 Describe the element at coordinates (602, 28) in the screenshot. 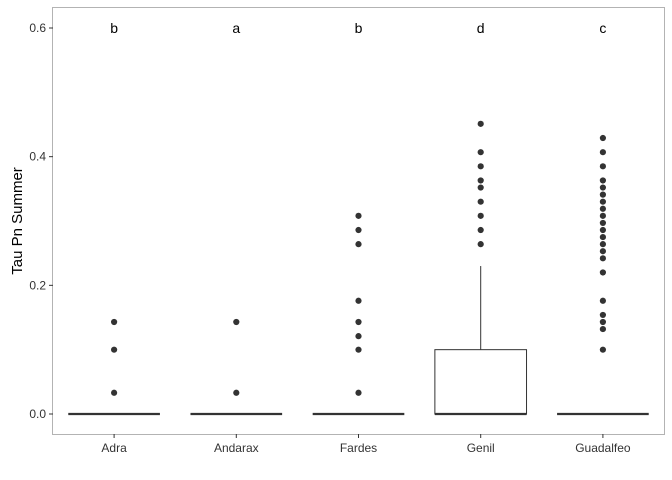

I see `group-letter: c` at that location.